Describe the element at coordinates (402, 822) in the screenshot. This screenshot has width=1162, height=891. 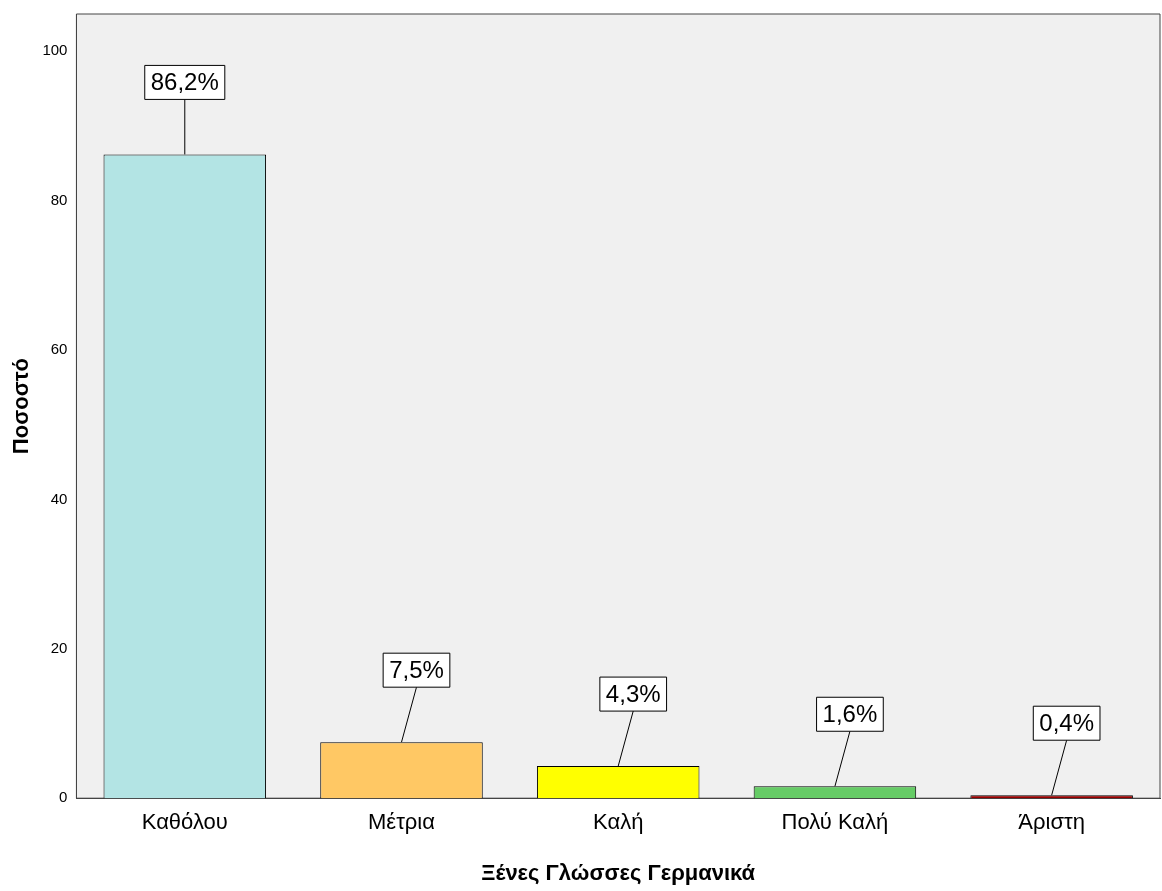
I see `x-tick-label: Μέτρια` at that location.